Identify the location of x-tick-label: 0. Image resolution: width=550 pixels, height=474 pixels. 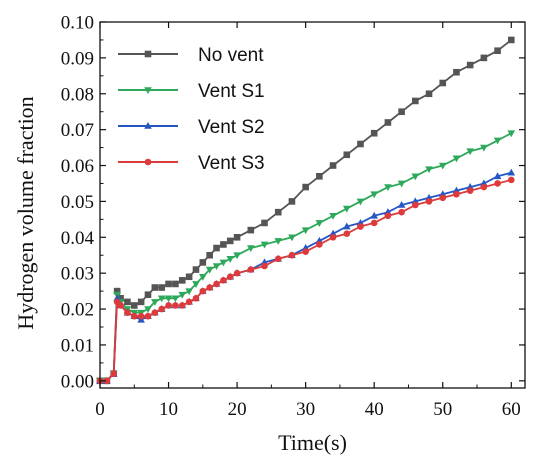
(100, 409).